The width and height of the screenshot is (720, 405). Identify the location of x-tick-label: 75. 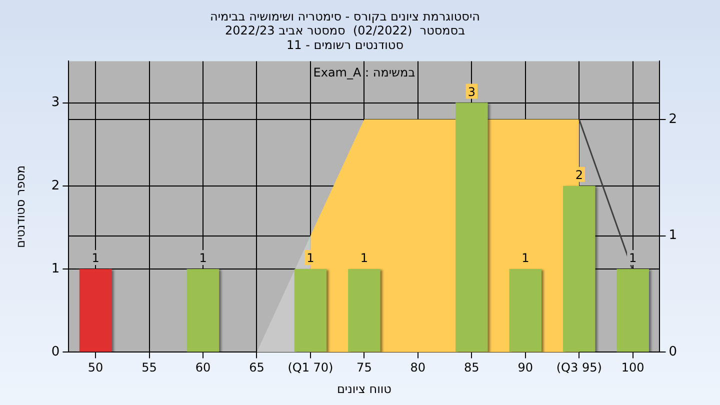
(364, 367).